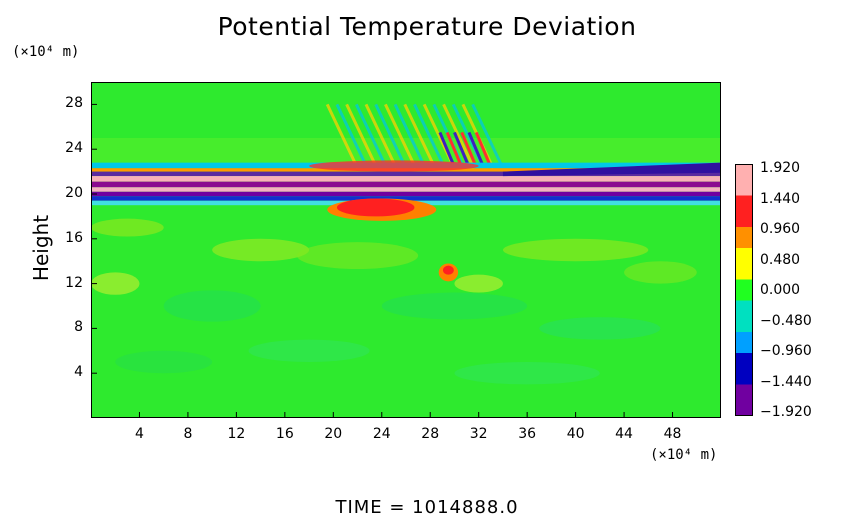  Describe the element at coordinates (448, 270) in the screenshot. I see `warm-anomaly-inner` at that location.